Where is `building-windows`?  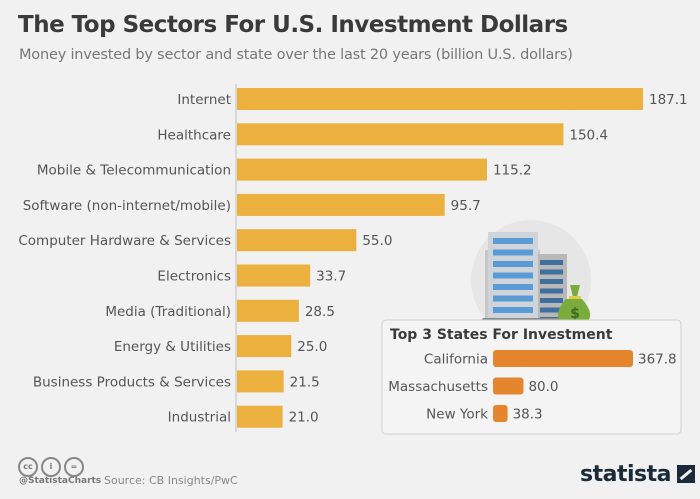
building-windows is located at coordinates (528, 280).